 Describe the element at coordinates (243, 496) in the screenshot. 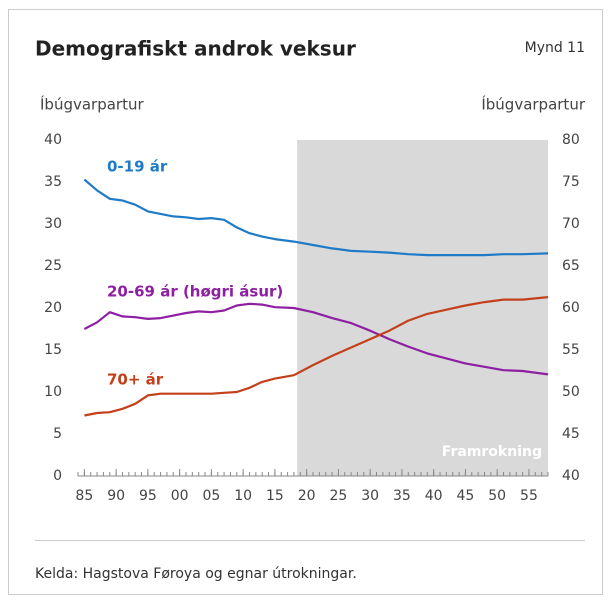

I see `x-tick-label: 10` at that location.